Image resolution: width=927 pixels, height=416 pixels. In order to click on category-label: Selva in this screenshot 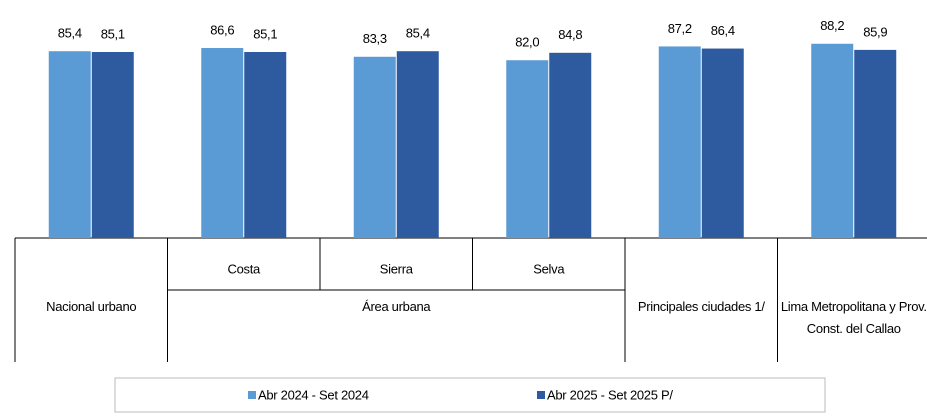, I will do `click(549, 268)`.